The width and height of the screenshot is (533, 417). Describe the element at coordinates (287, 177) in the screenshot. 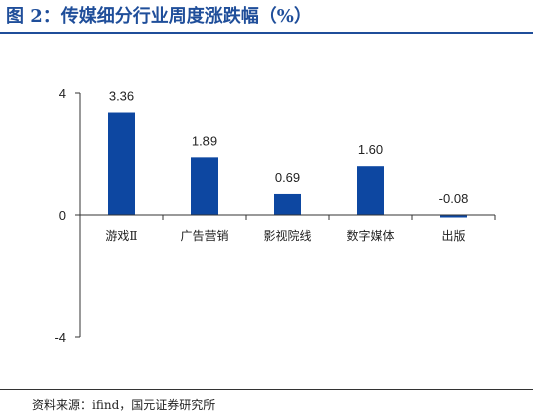

I see `data-label: 0.69` at that location.